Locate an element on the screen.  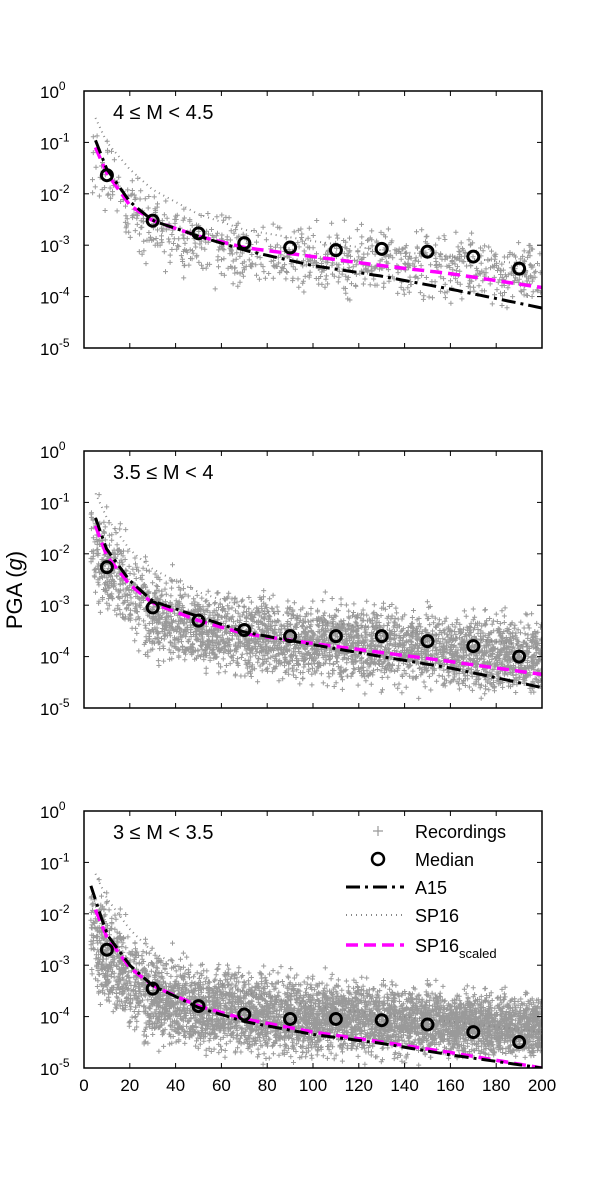
x-tick-label: 40 is located at coordinates (175, 1085).